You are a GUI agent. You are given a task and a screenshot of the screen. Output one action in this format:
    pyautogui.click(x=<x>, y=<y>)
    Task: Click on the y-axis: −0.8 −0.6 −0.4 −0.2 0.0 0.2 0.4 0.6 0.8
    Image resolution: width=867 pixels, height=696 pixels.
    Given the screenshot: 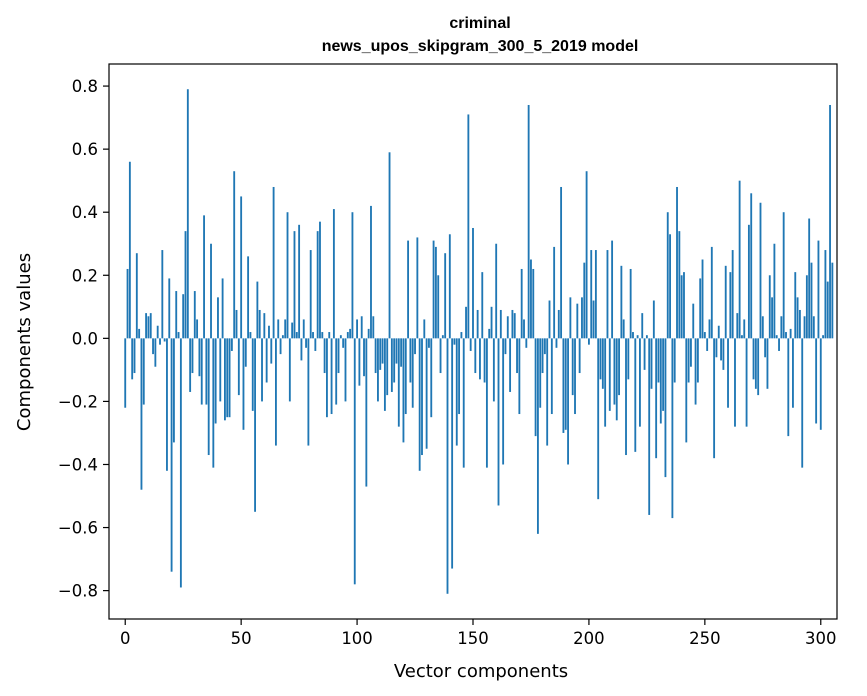 What is the action you would take?
    pyautogui.click(x=83, y=339)
    